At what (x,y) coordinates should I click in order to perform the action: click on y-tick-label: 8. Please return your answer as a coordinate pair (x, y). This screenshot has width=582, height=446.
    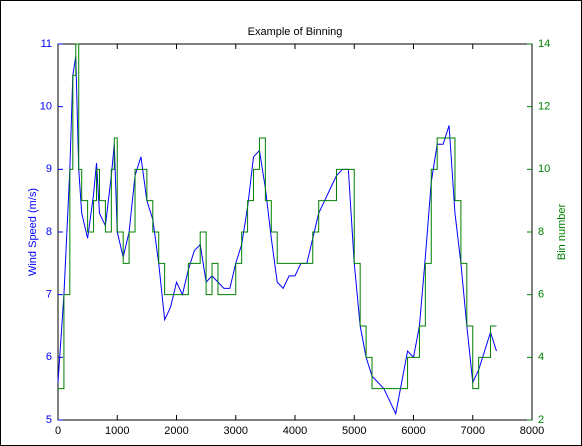
    Looking at the image, I should click on (49, 232).